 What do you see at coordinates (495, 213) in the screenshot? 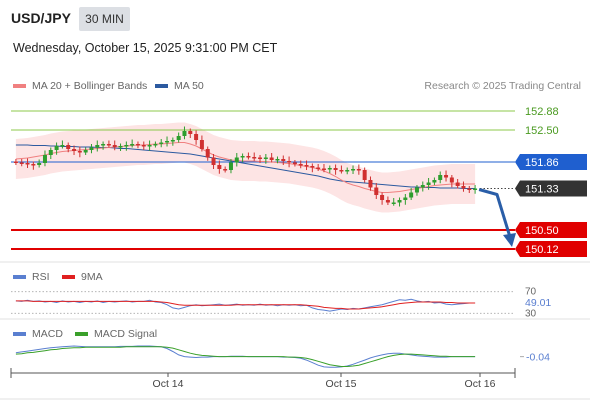
I see `forecast-arrow` at bounding box center [495, 213].